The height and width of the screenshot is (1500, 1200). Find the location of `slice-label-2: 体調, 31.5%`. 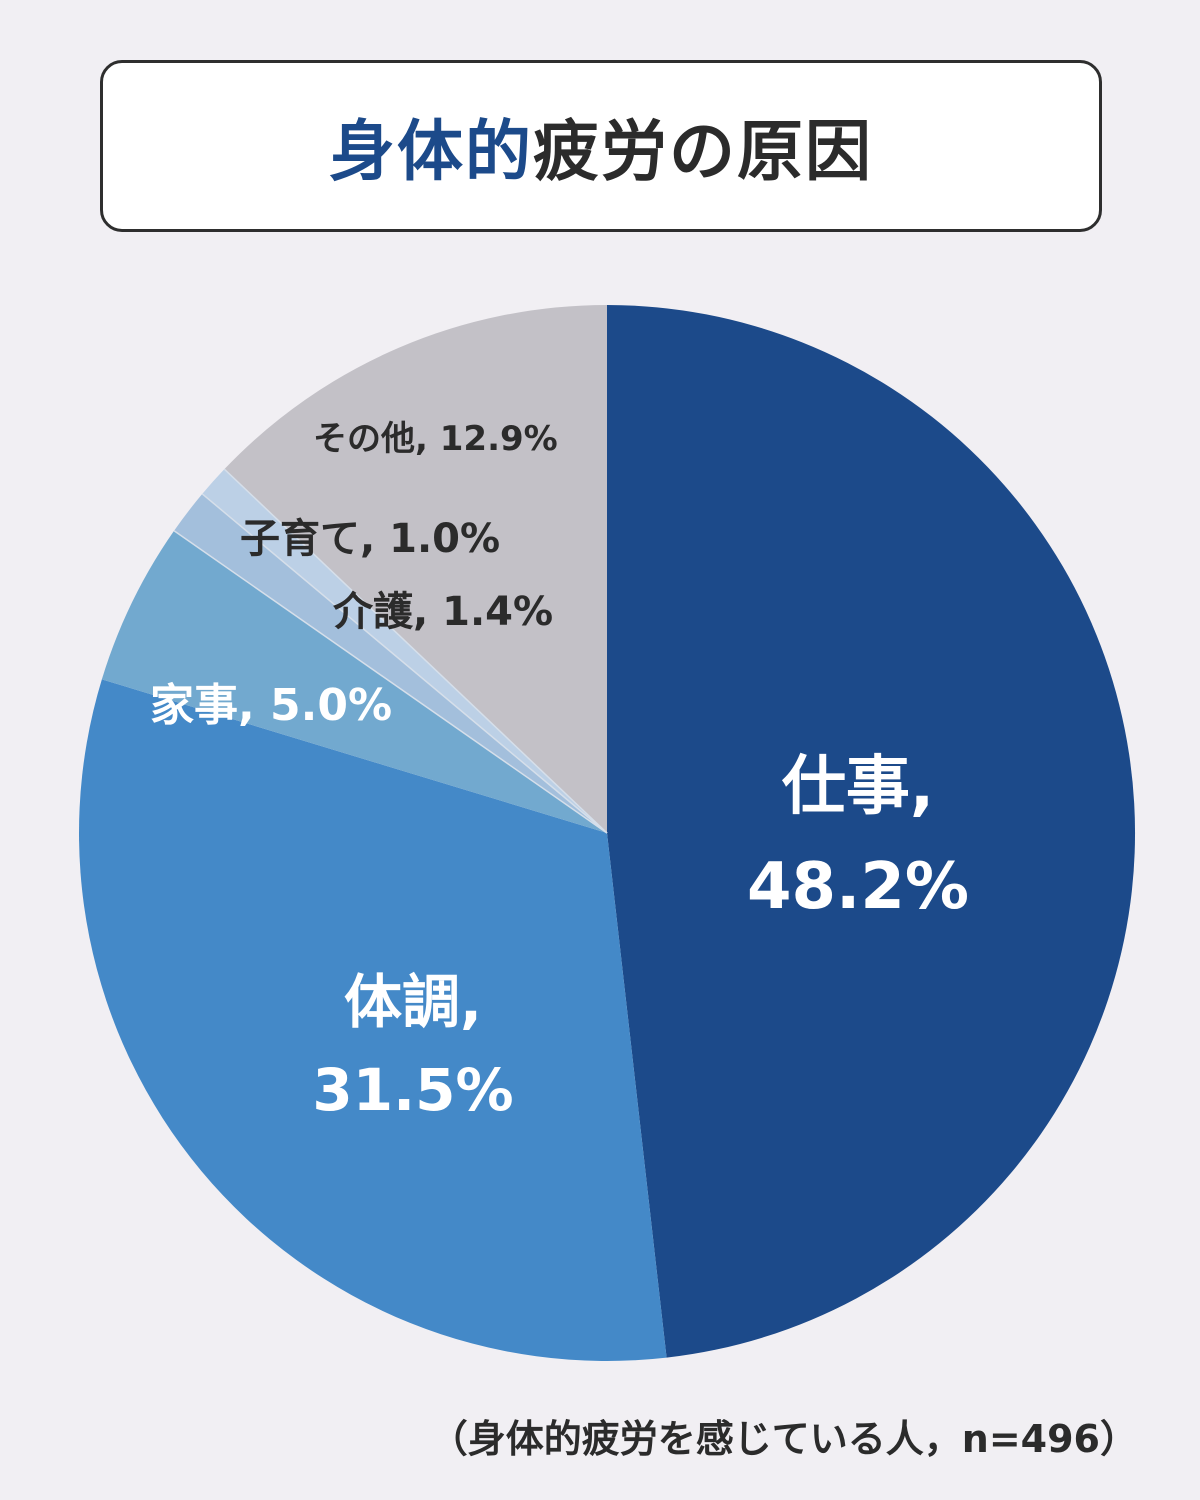

slice-label-2: 体調, 31.5% is located at coordinates (412, 1046).